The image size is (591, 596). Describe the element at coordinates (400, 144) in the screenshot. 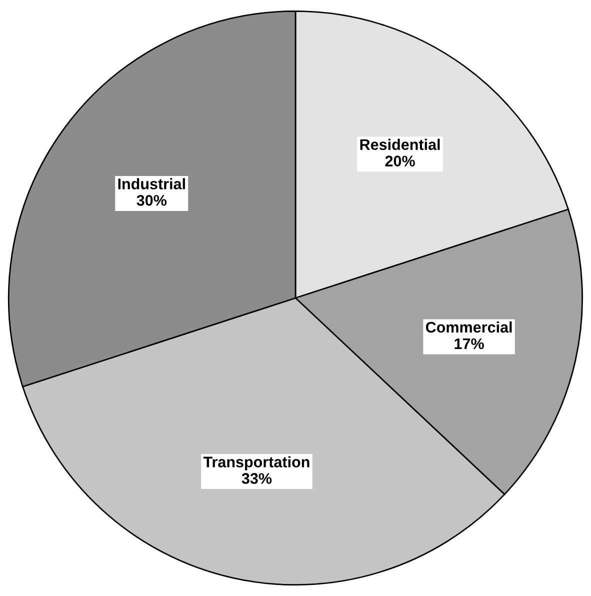

I see `slice-label: Residential` at that location.